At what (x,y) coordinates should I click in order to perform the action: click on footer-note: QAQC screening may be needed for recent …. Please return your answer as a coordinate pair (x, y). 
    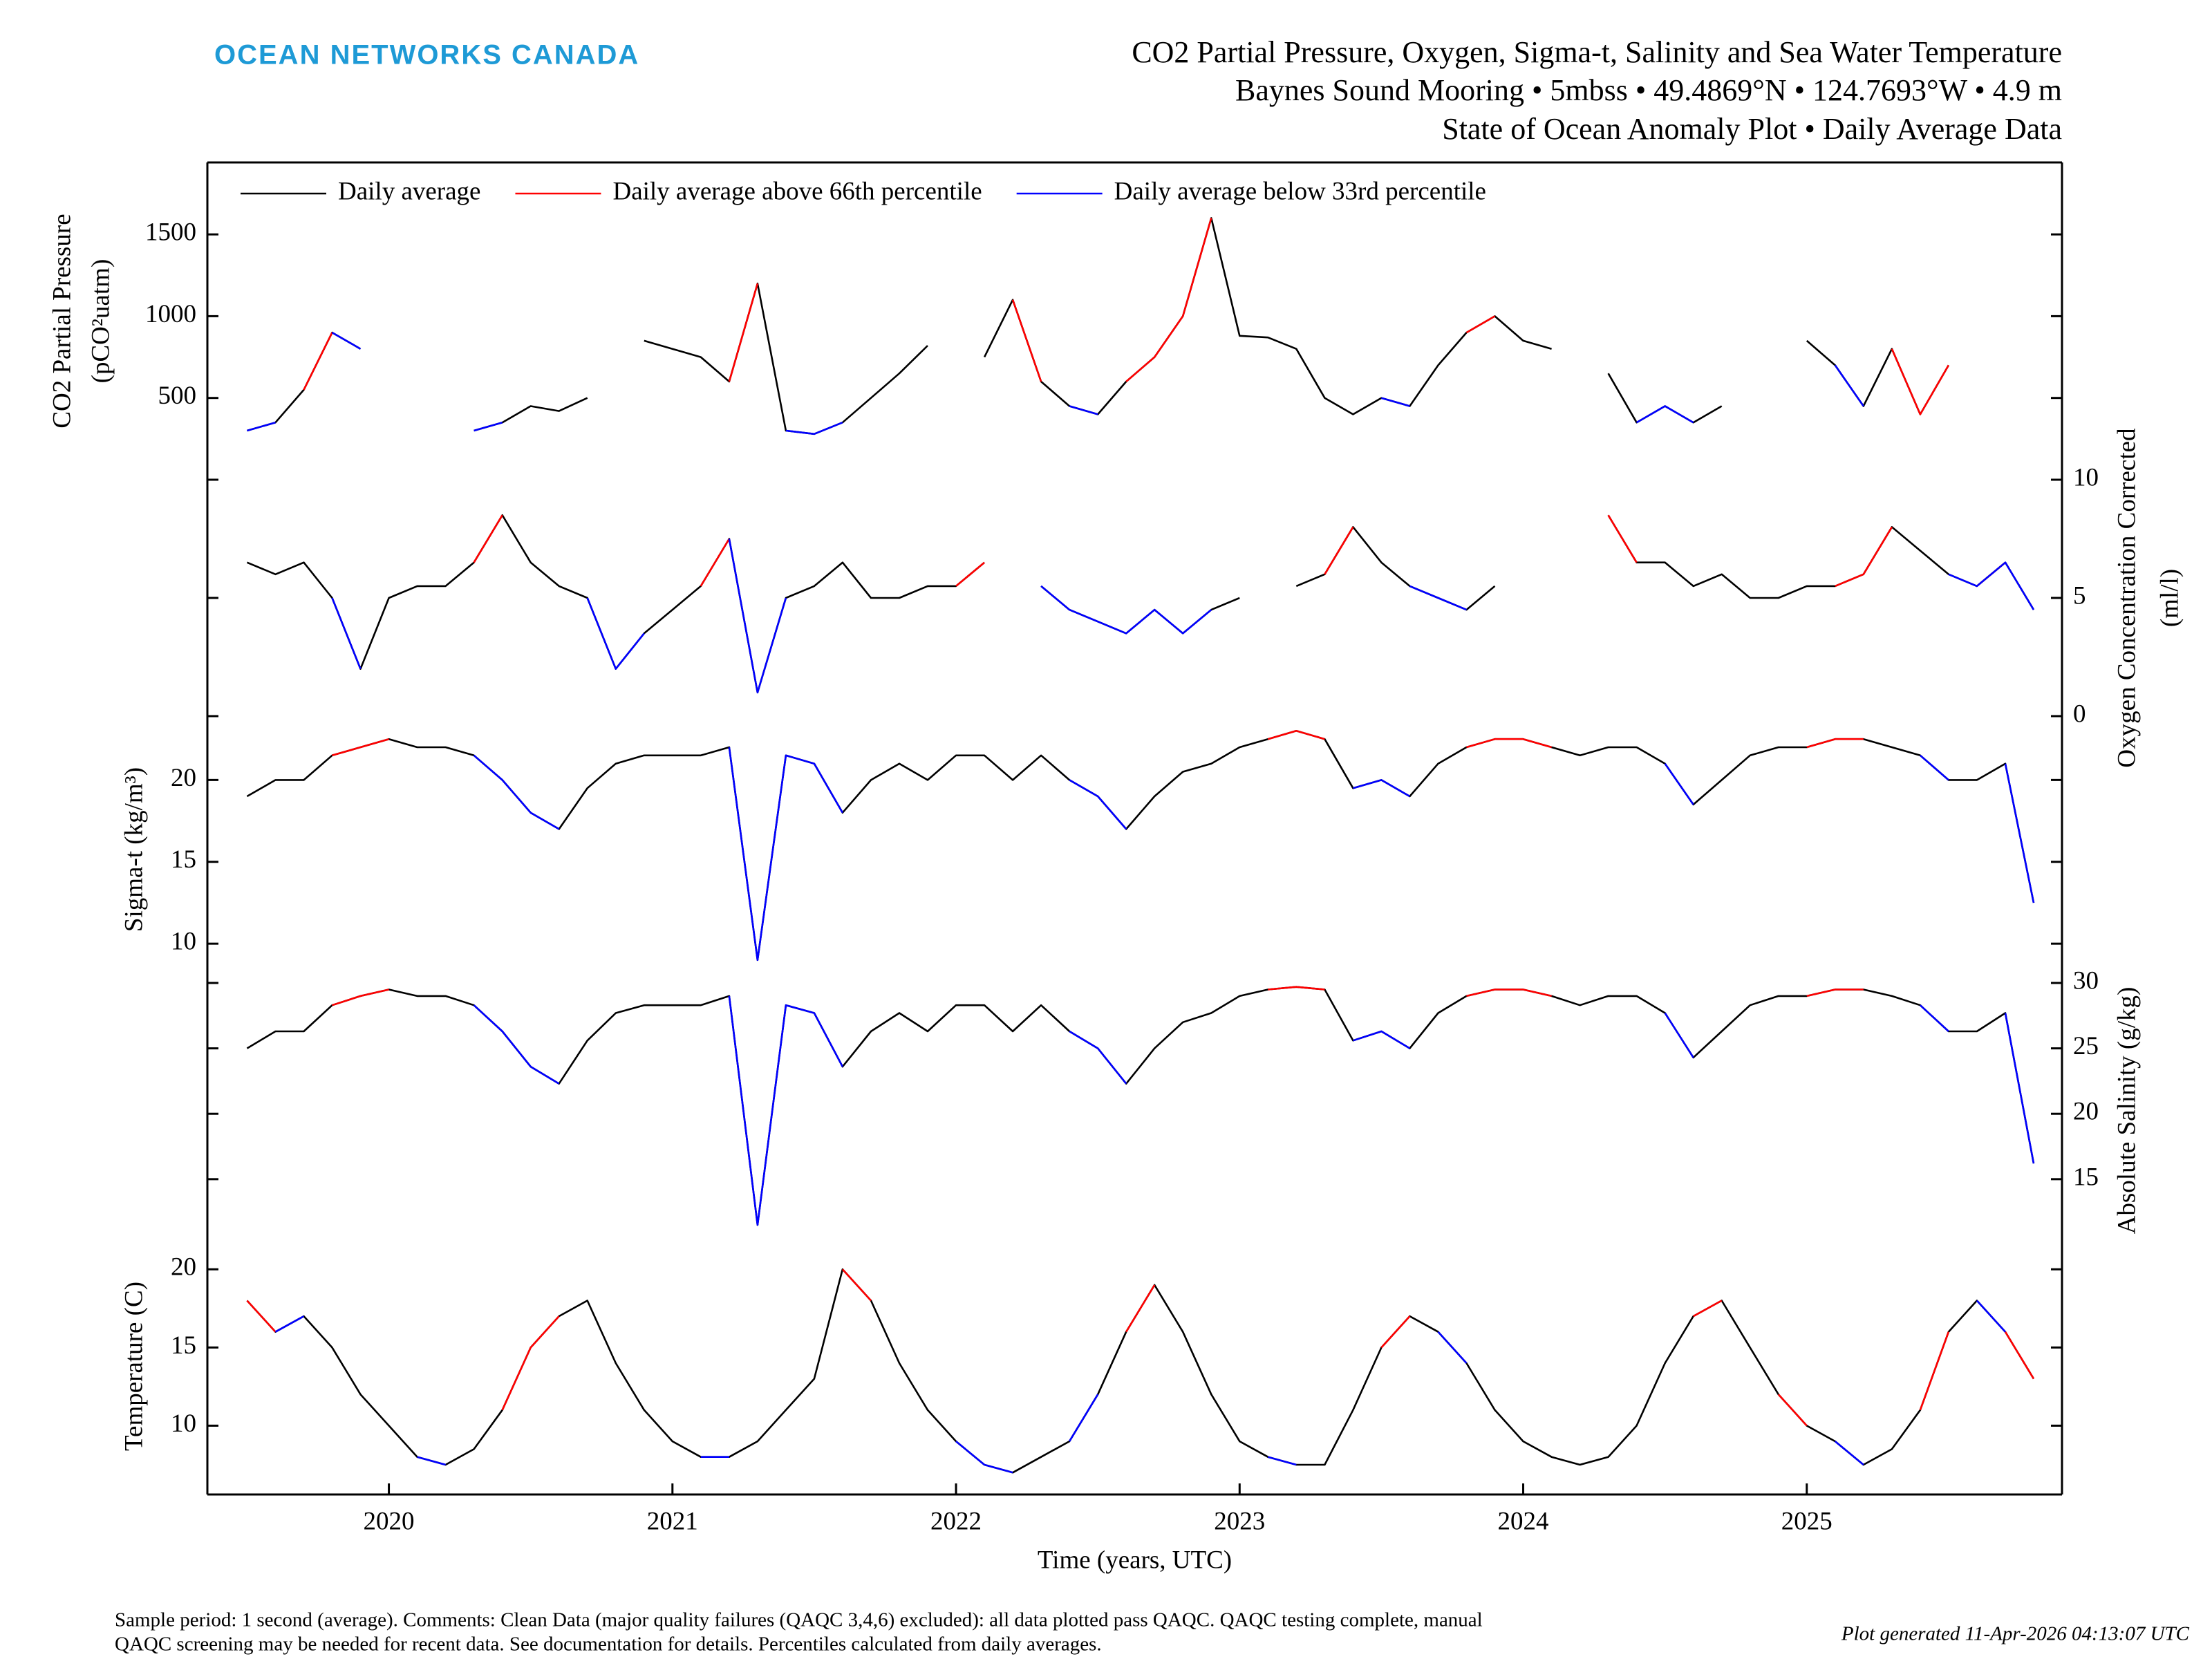
    Looking at the image, I should click on (608, 1644).